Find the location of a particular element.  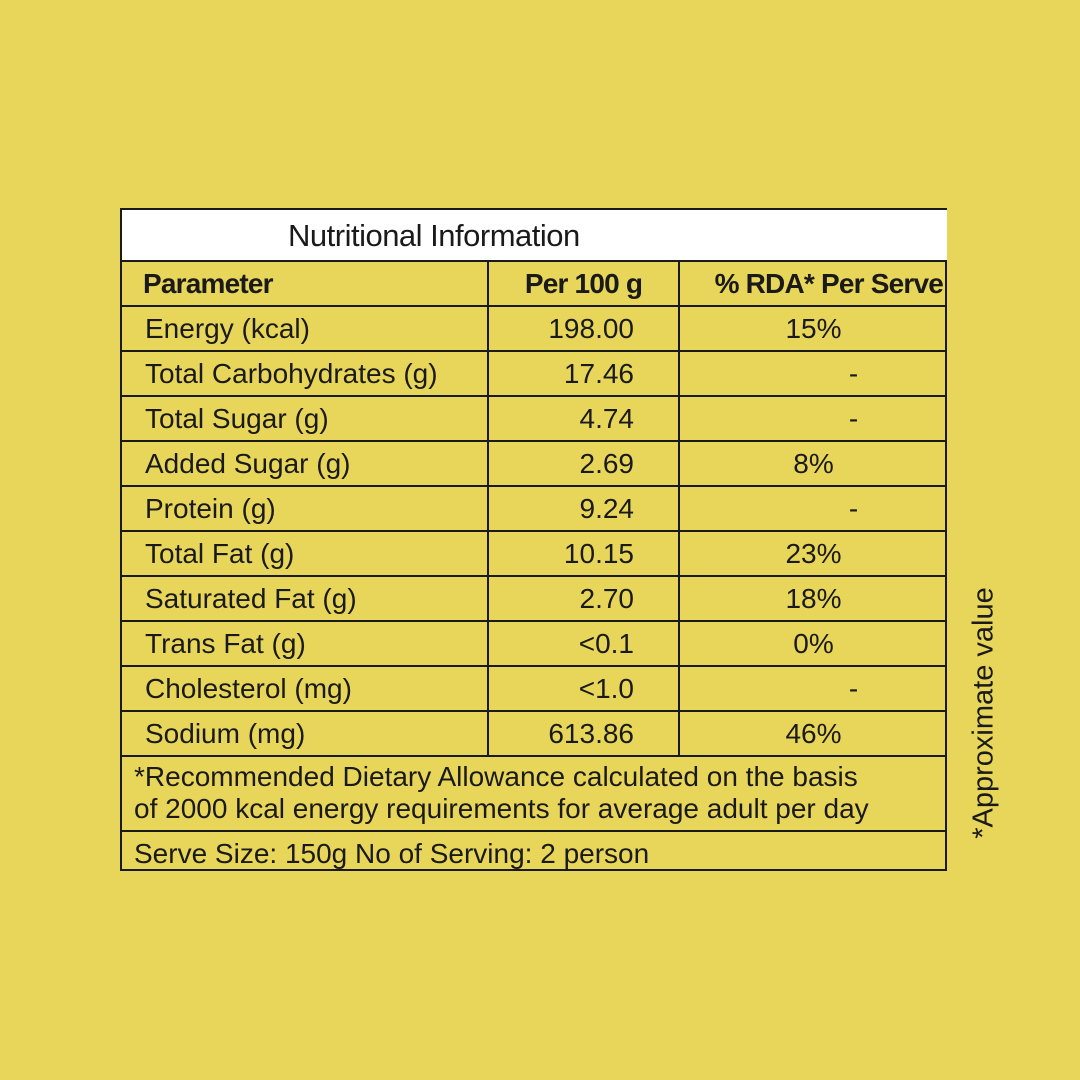

approximate-value-note: *Approximate value is located at coordinates (983, 713).